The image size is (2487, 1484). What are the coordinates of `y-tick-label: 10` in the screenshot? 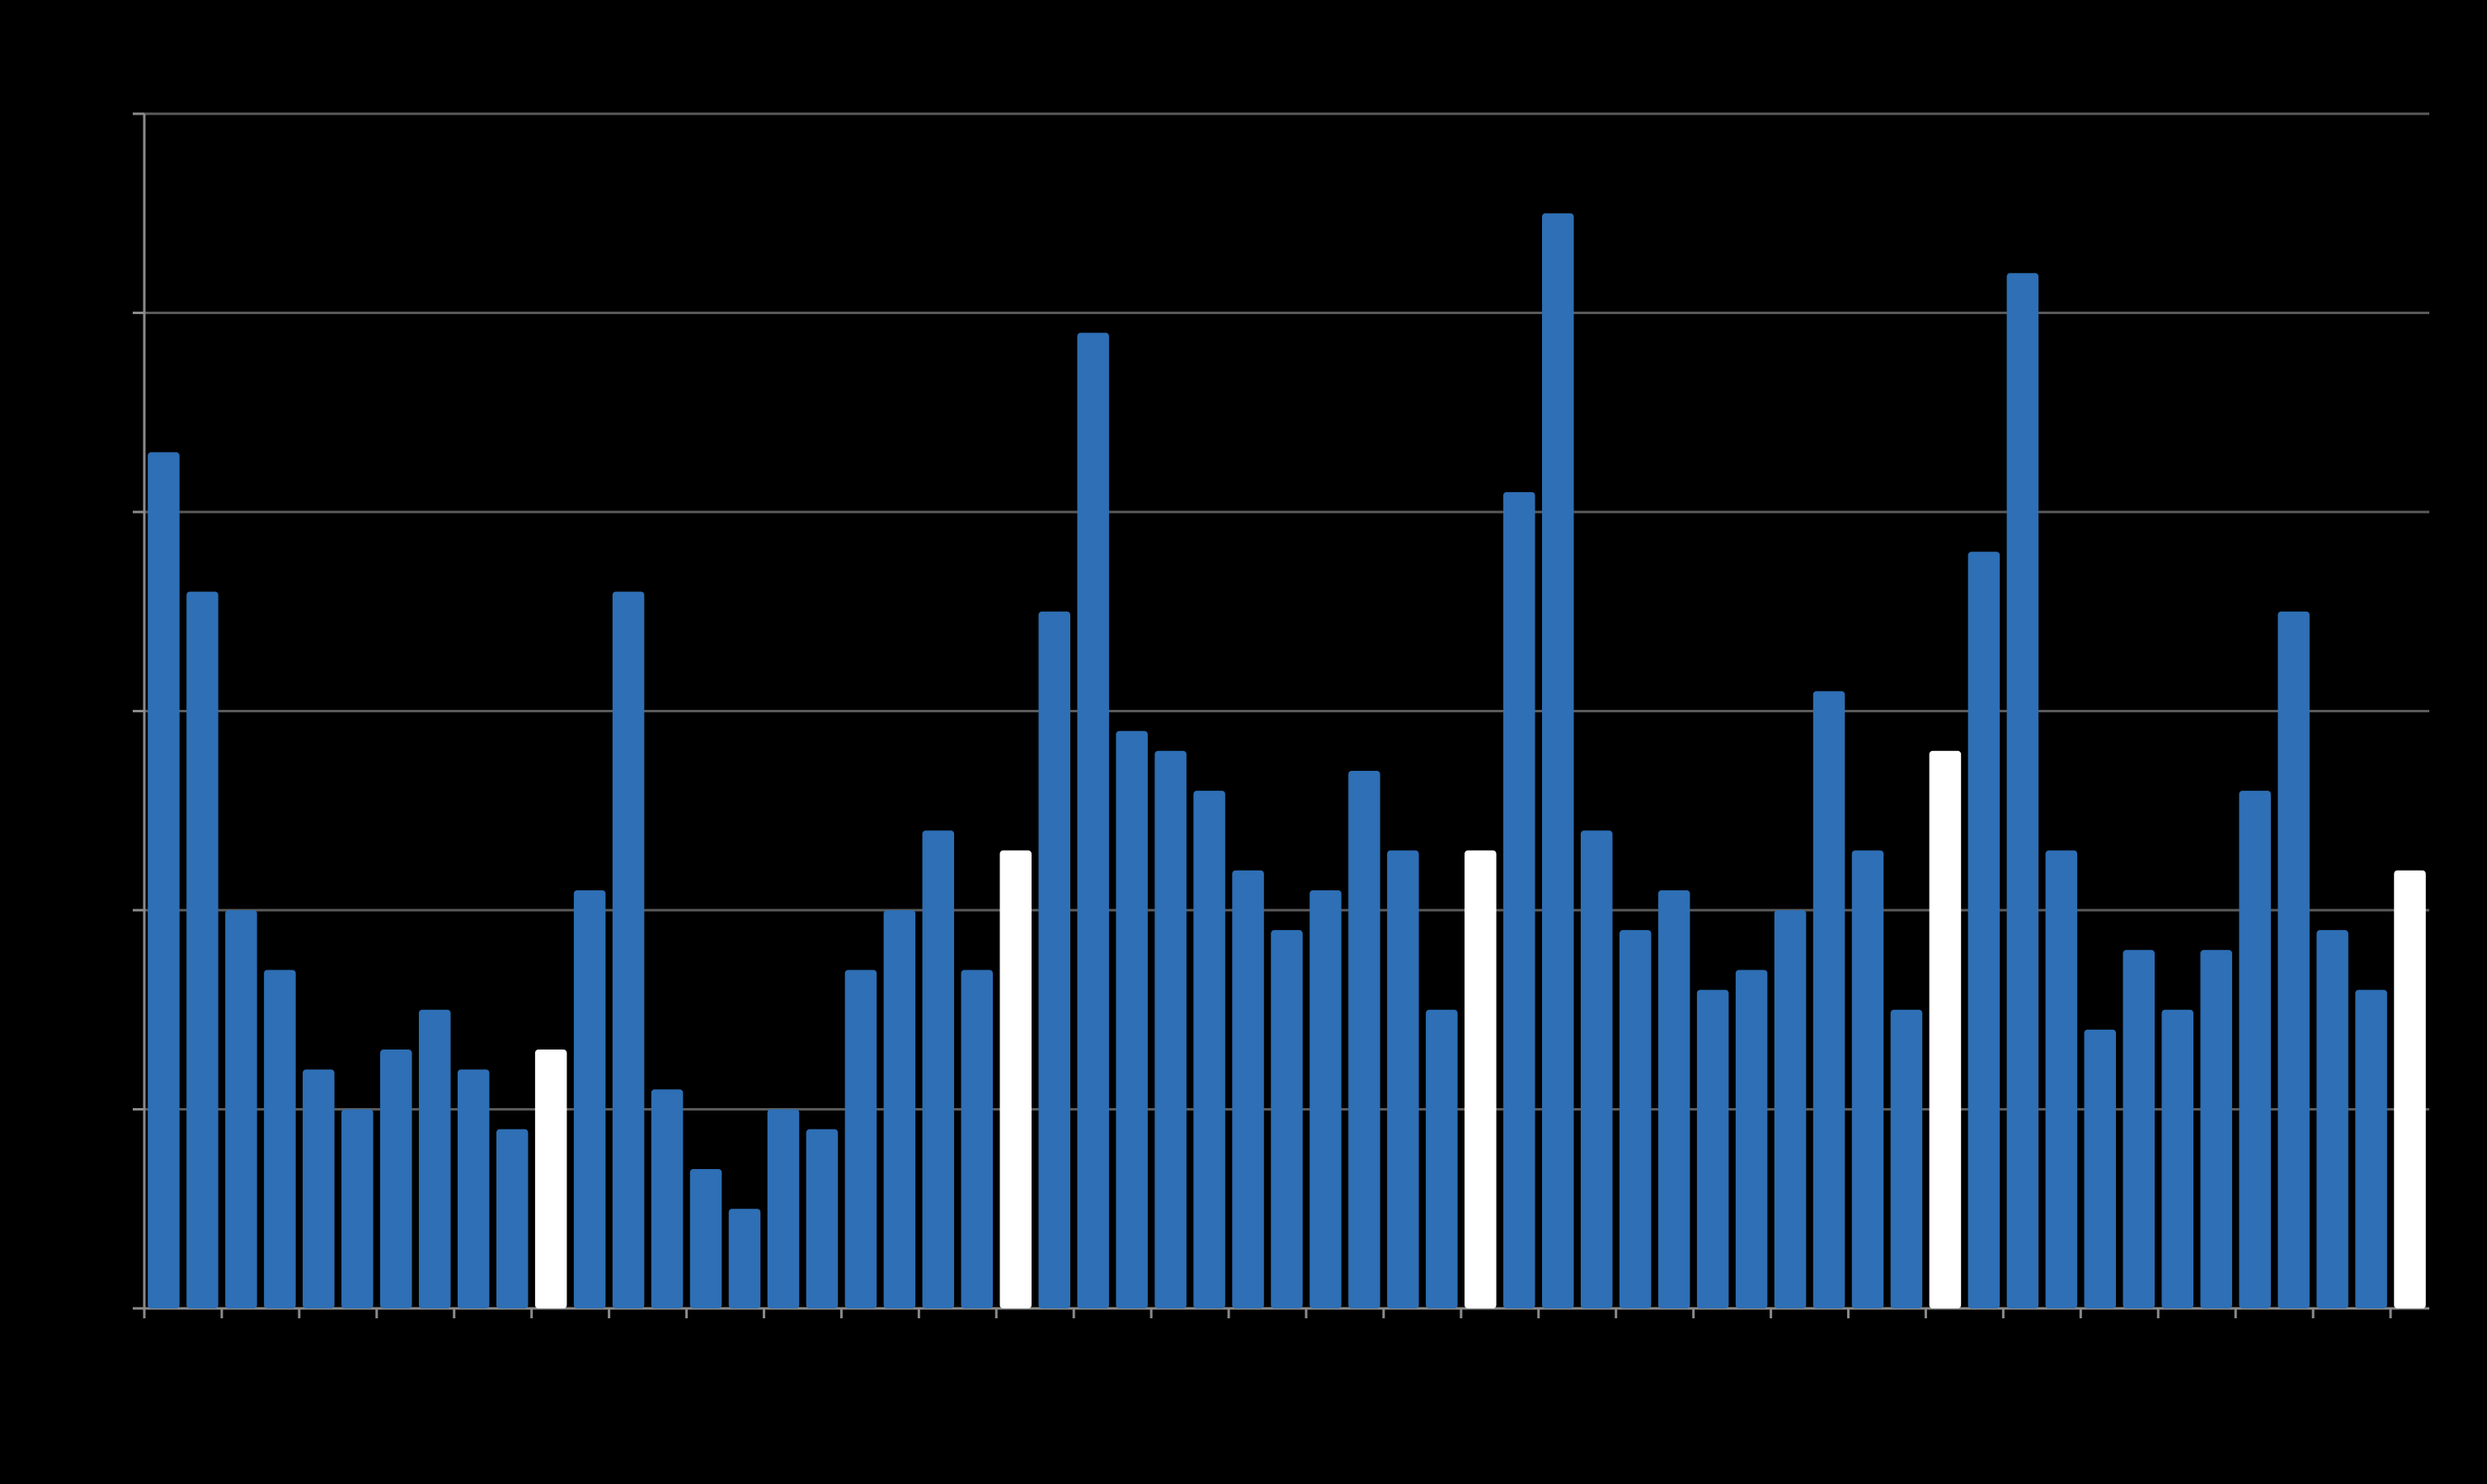 It's located at (113, 1107).